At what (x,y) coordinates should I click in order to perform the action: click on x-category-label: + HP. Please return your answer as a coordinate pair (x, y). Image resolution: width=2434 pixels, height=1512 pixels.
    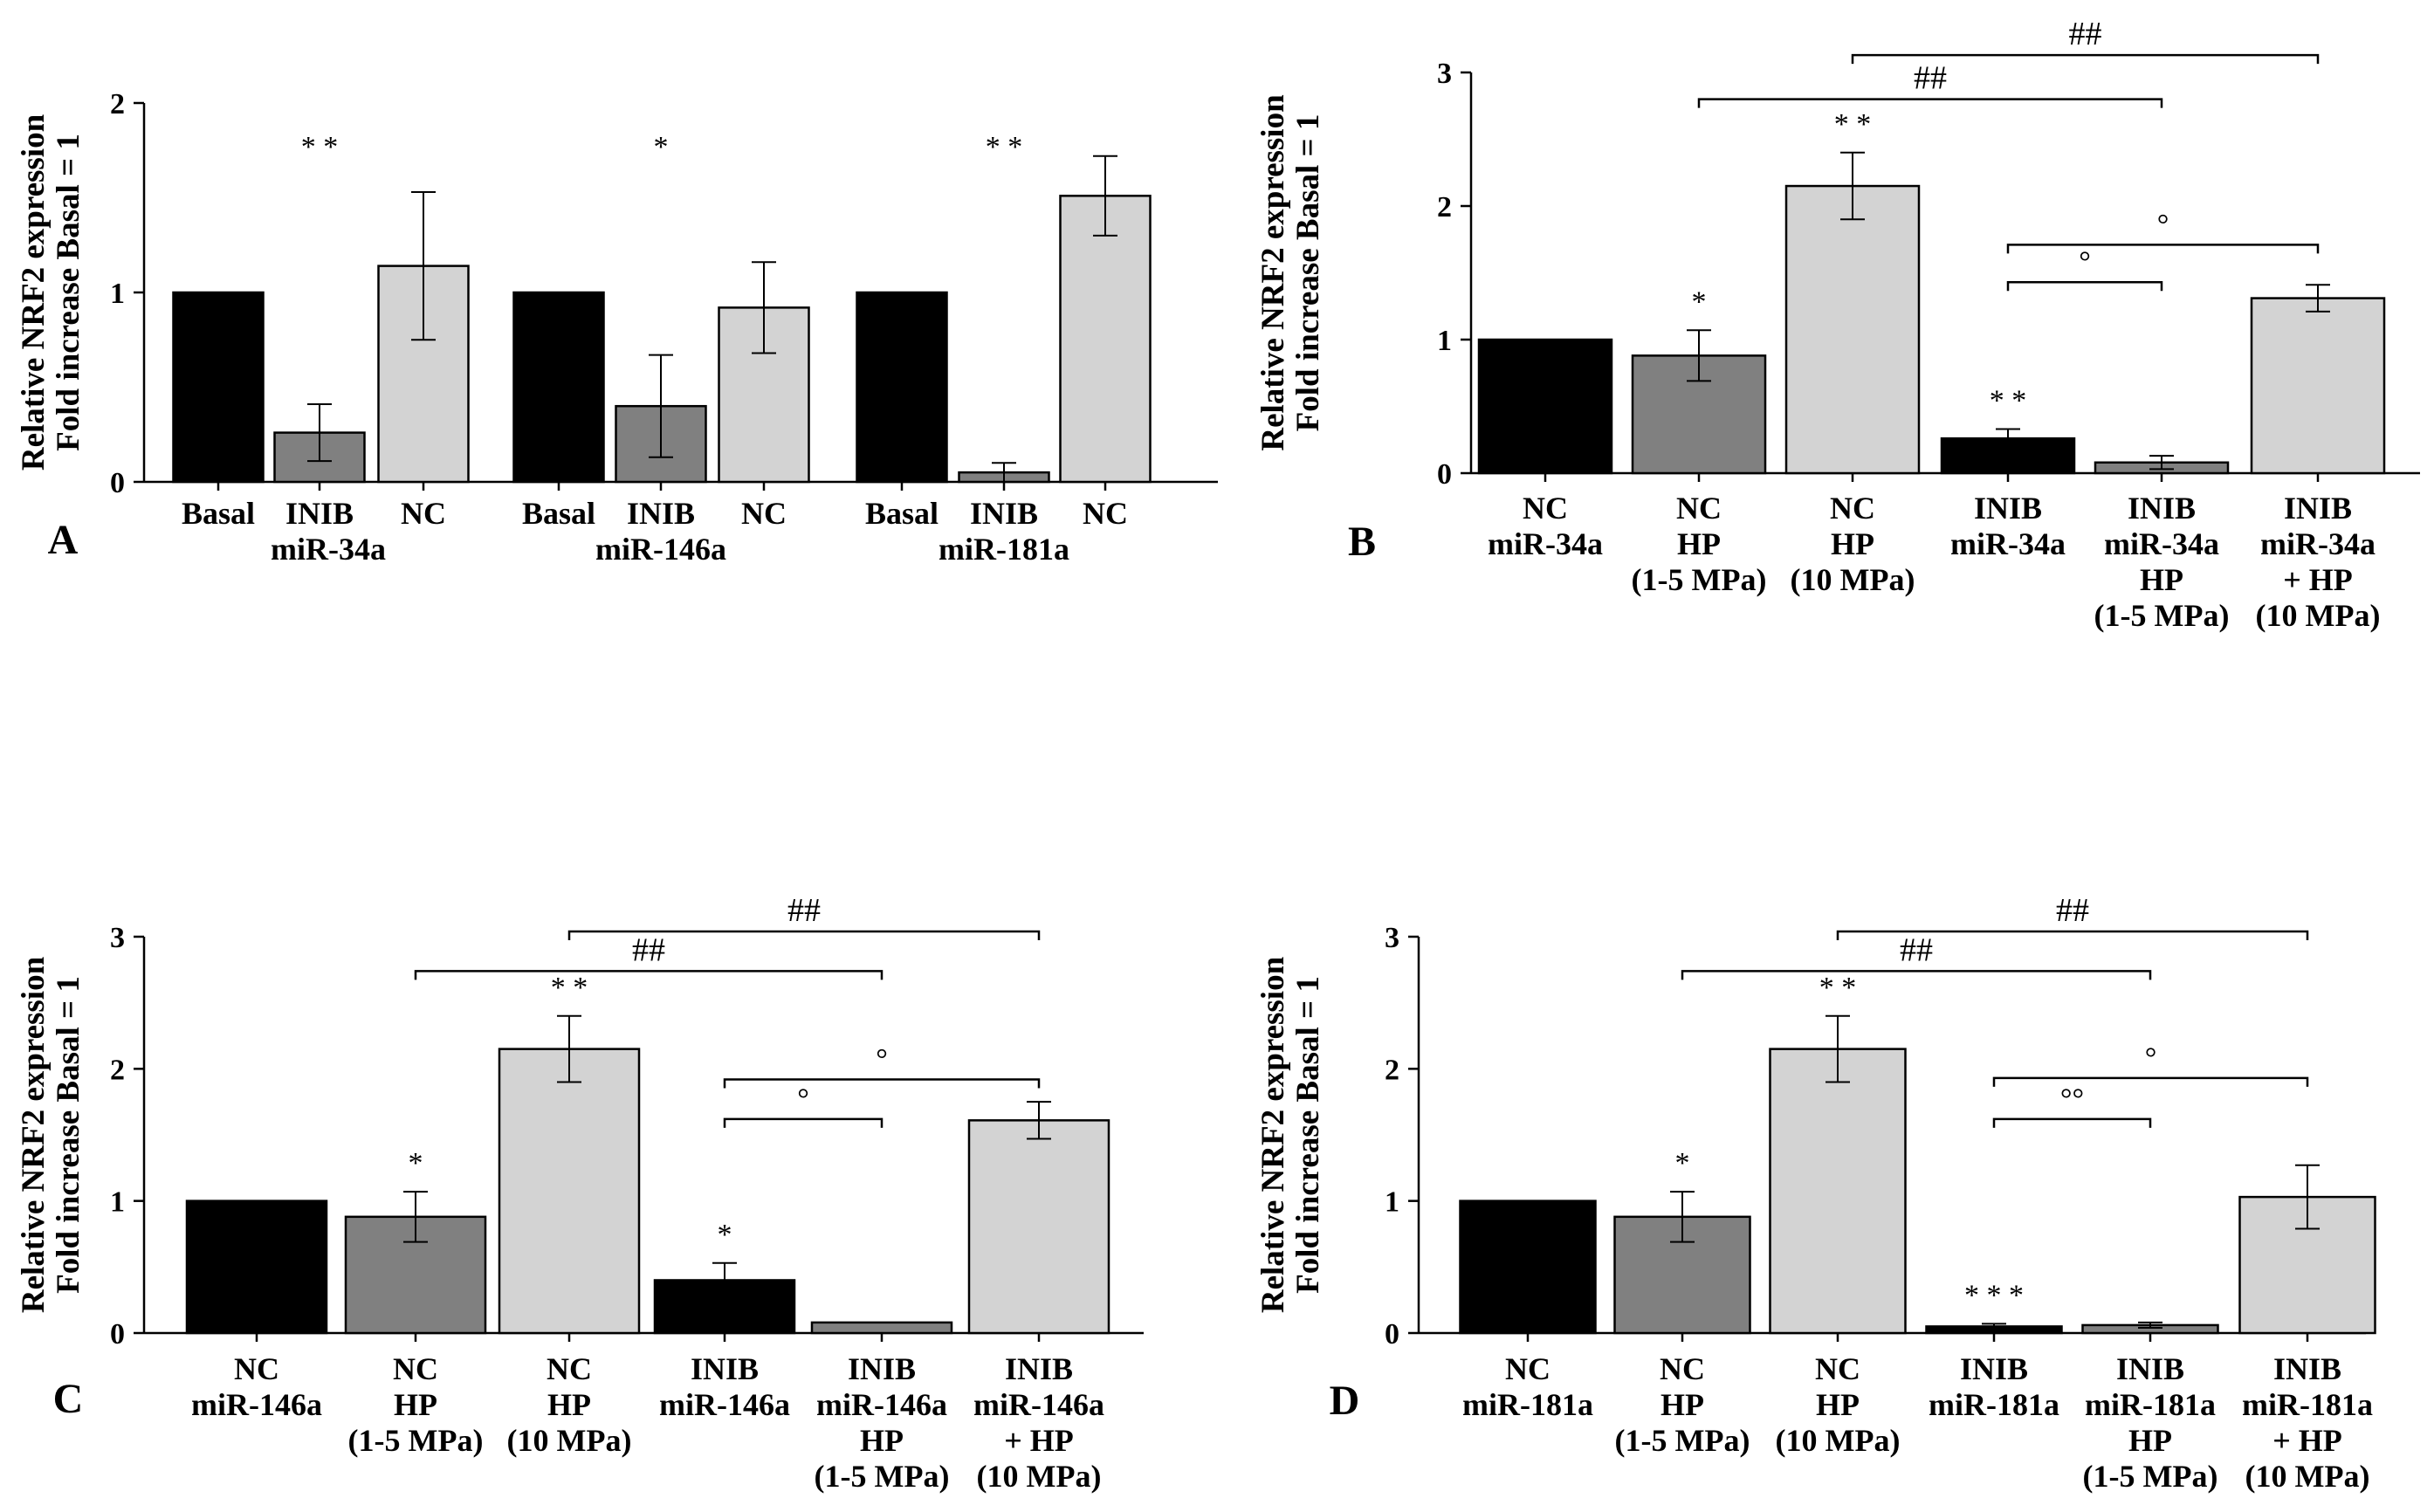
    Looking at the image, I should click on (2307, 1441).